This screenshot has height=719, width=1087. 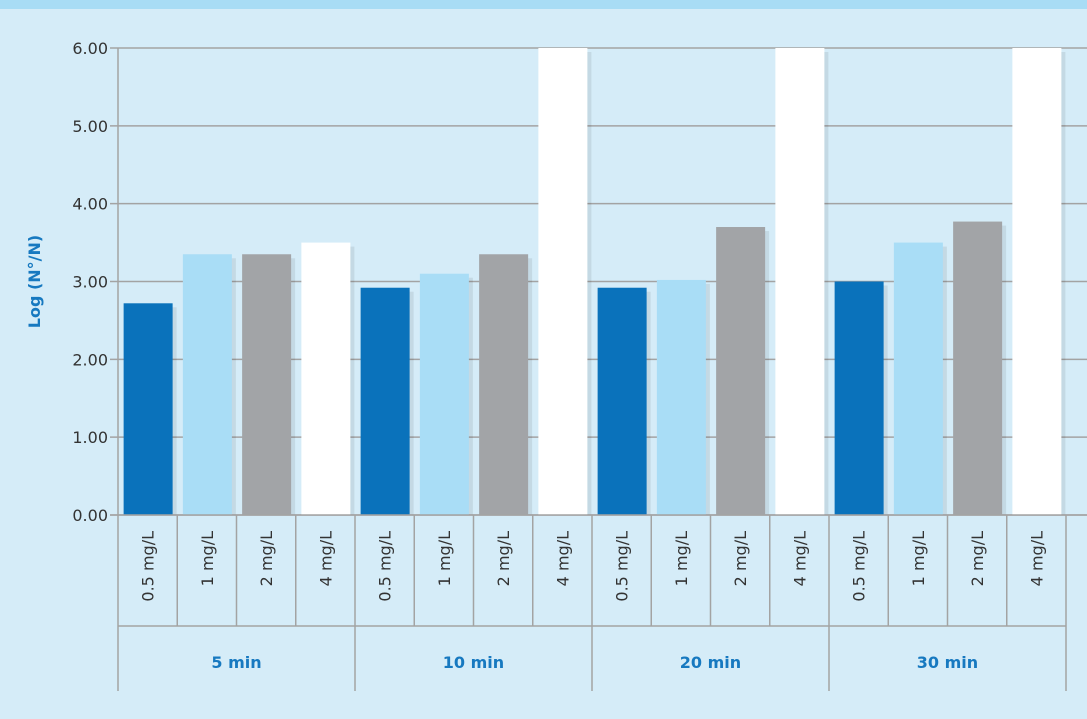 I want to click on group-label: 30 min, so click(x=947, y=662).